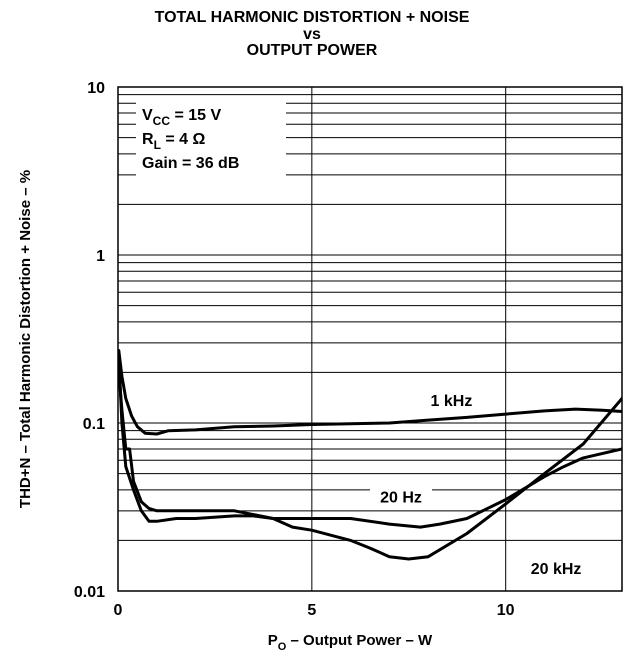 The image size is (624, 664). I want to click on x-tick-label: 10, so click(506, 610).